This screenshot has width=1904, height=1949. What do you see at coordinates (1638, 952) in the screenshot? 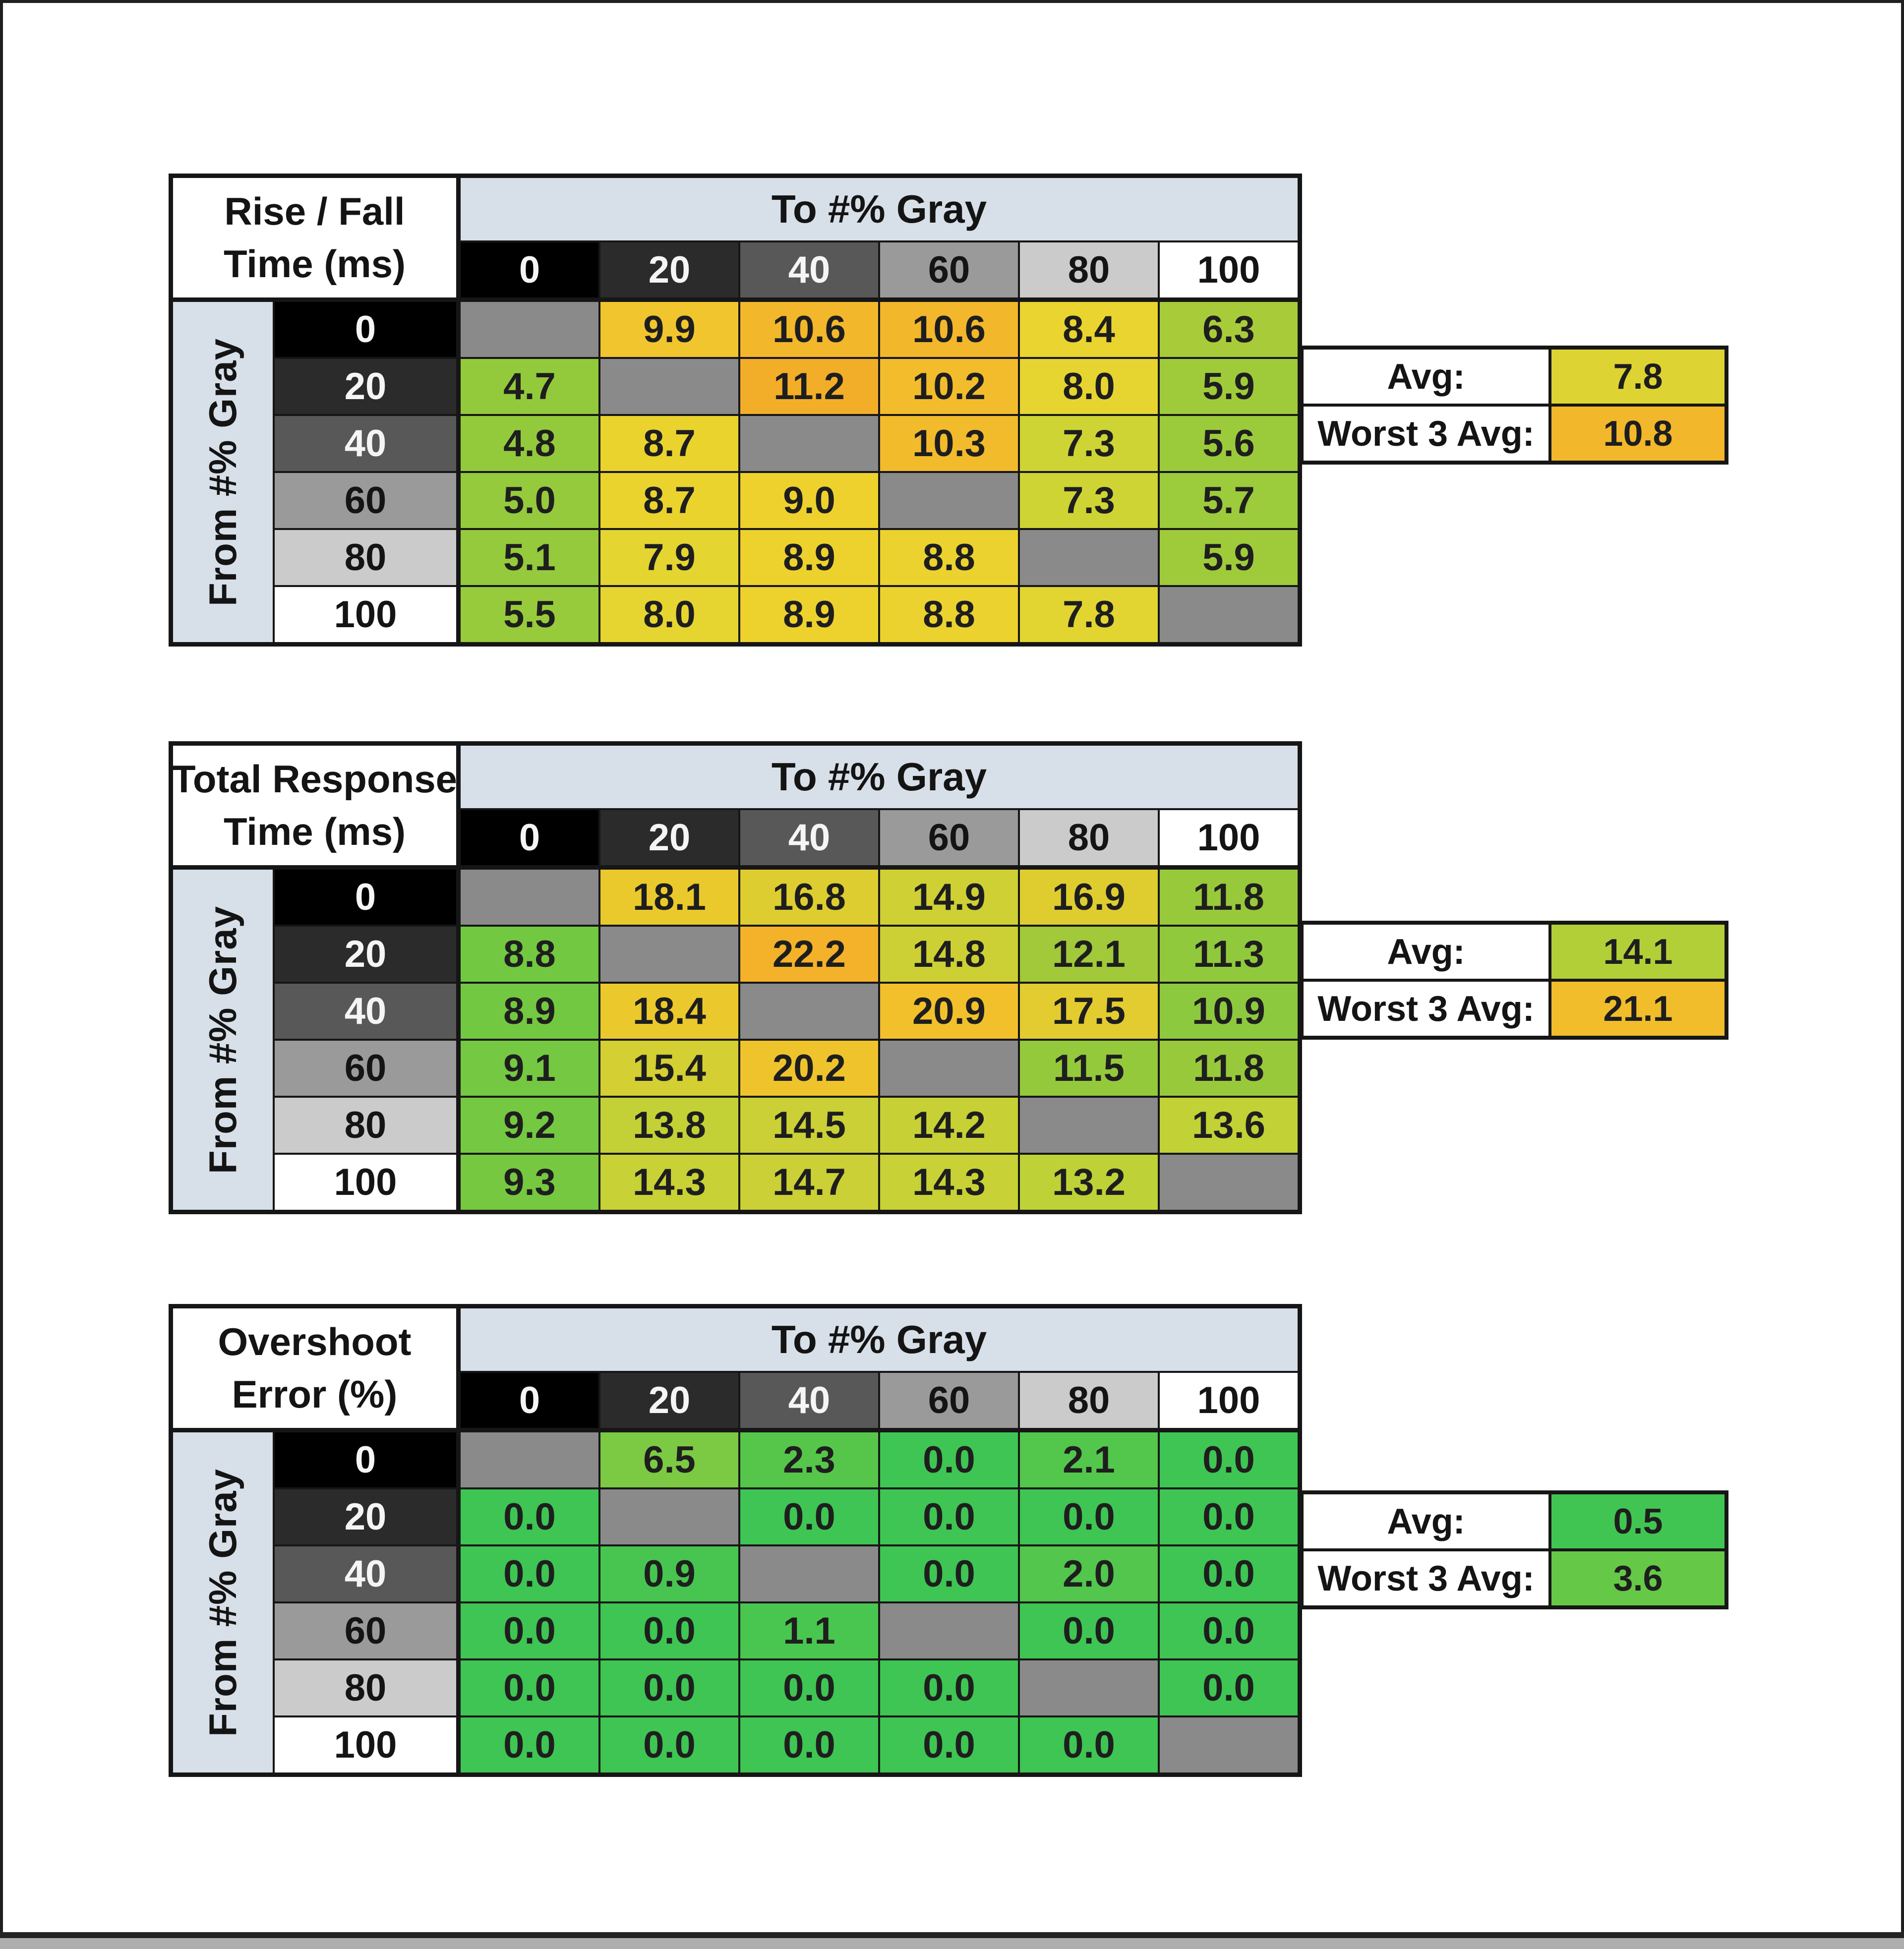
I see `avg-value: 14.1` at bounding box center [1638, 952].